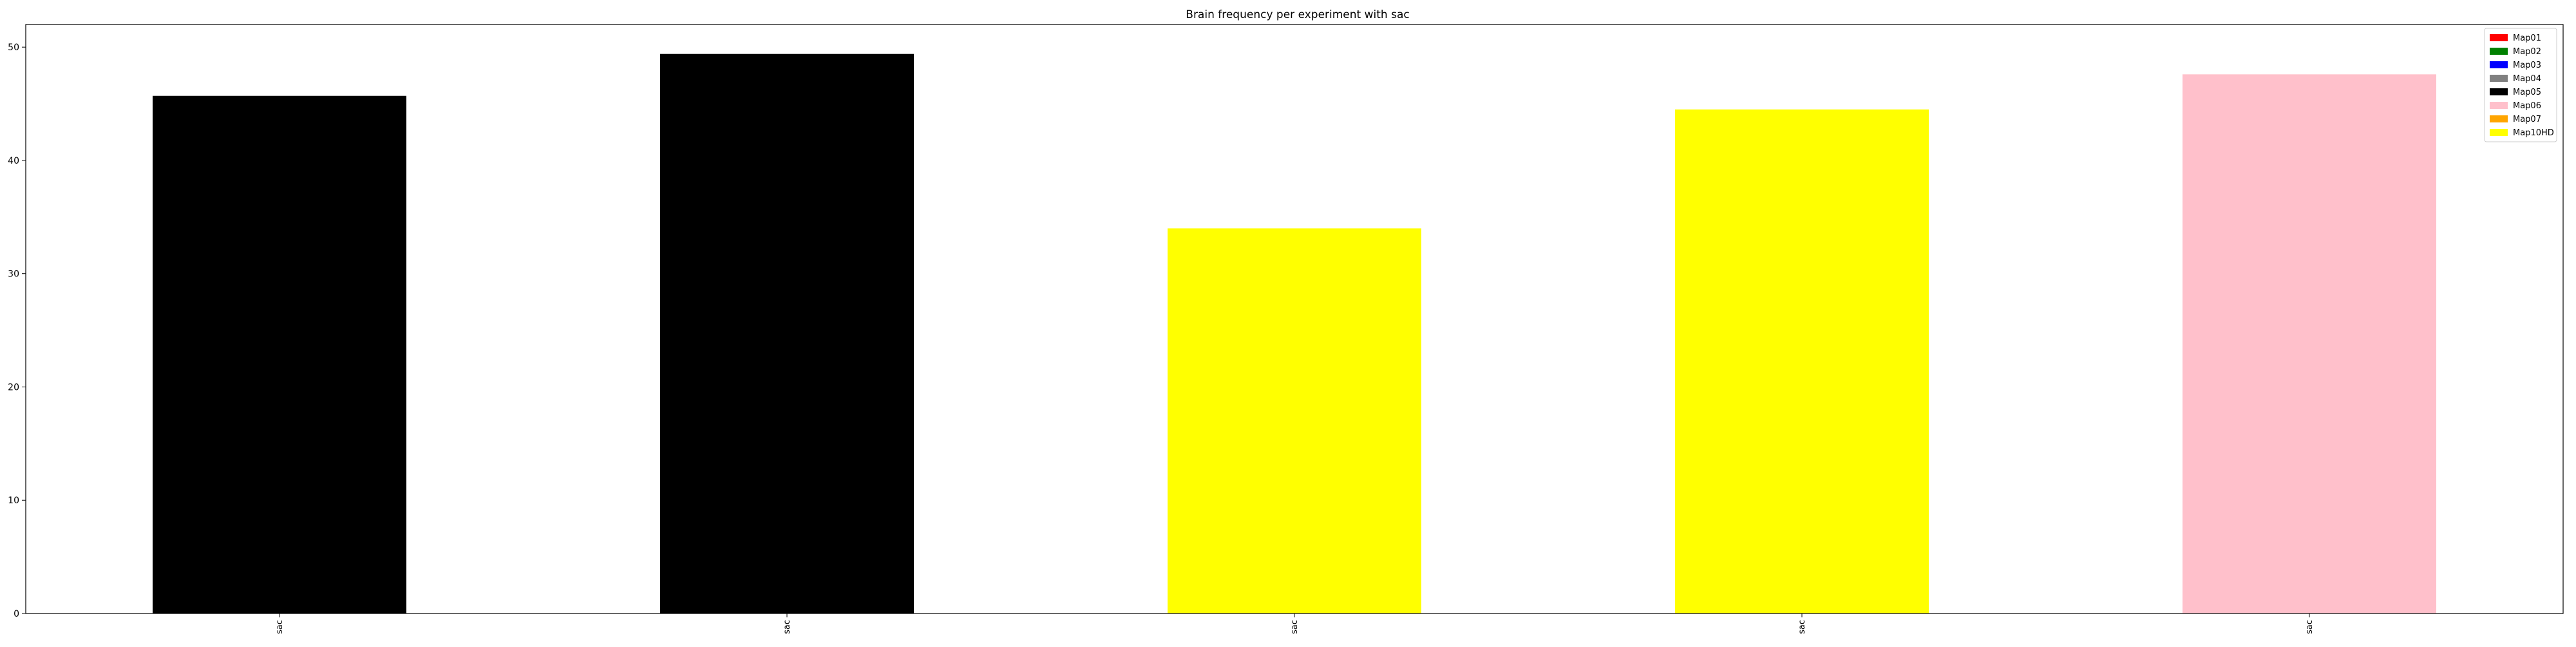 The width and height of the screenshot is (2576, 647). What do you see at coordinates (17, 331) in the screenshot?
I see `y-axis: 0 10 20 30 40 50` at bounding box center [17, 331].